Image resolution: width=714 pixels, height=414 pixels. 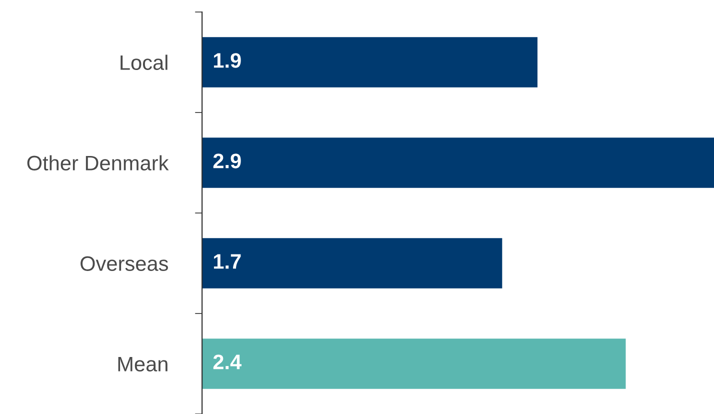 What do you see at coordinates (227, 161) in the screenshot?
I see `data-label: 2.9` at bounding box center [227, 161].